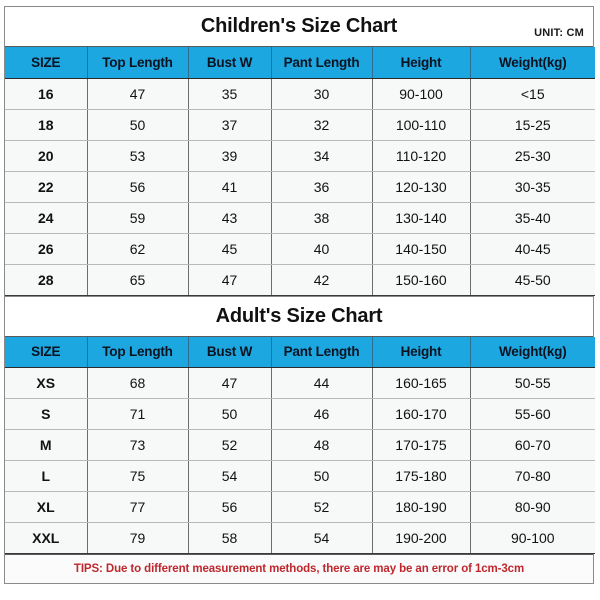 This screenshot has height=600, width=600. What do you see at coordinates (230, 94) in the screenshot?
I see `cell-bust-w: 35` at bounding box center [230, 94].